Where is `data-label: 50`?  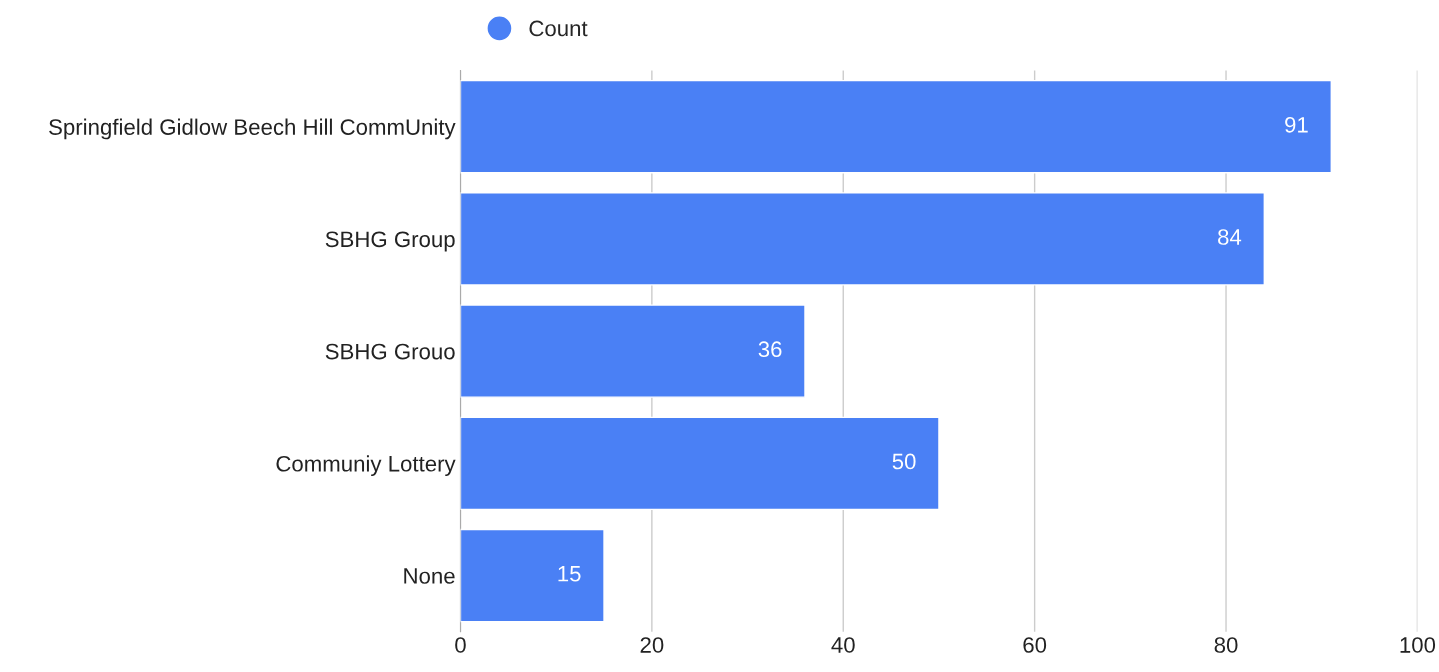
data-label: 50 is located at coordinates (904, 461).